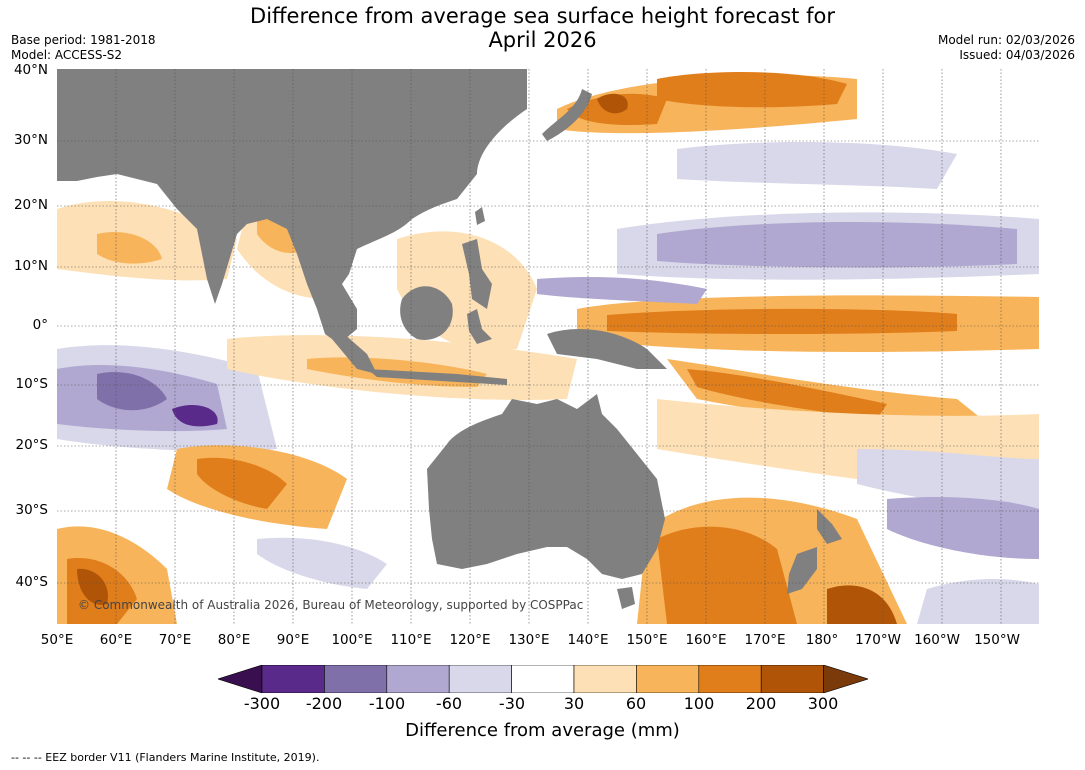 This screenshot has height=770, width=1085. Describe the element at coordinates (40, 325) in the screenshot. I see `lat-label: 0°` at that location.